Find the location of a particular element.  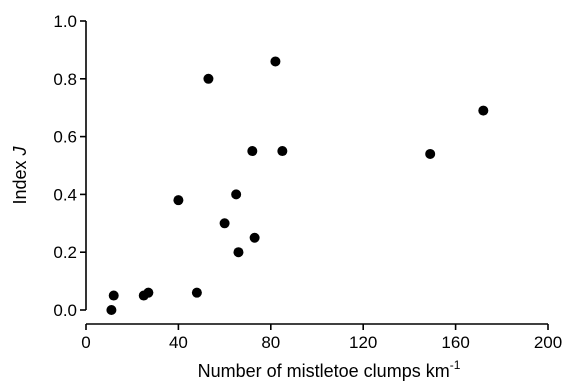

y-tick-label: 0.8 is located at coordinates (65, 79).